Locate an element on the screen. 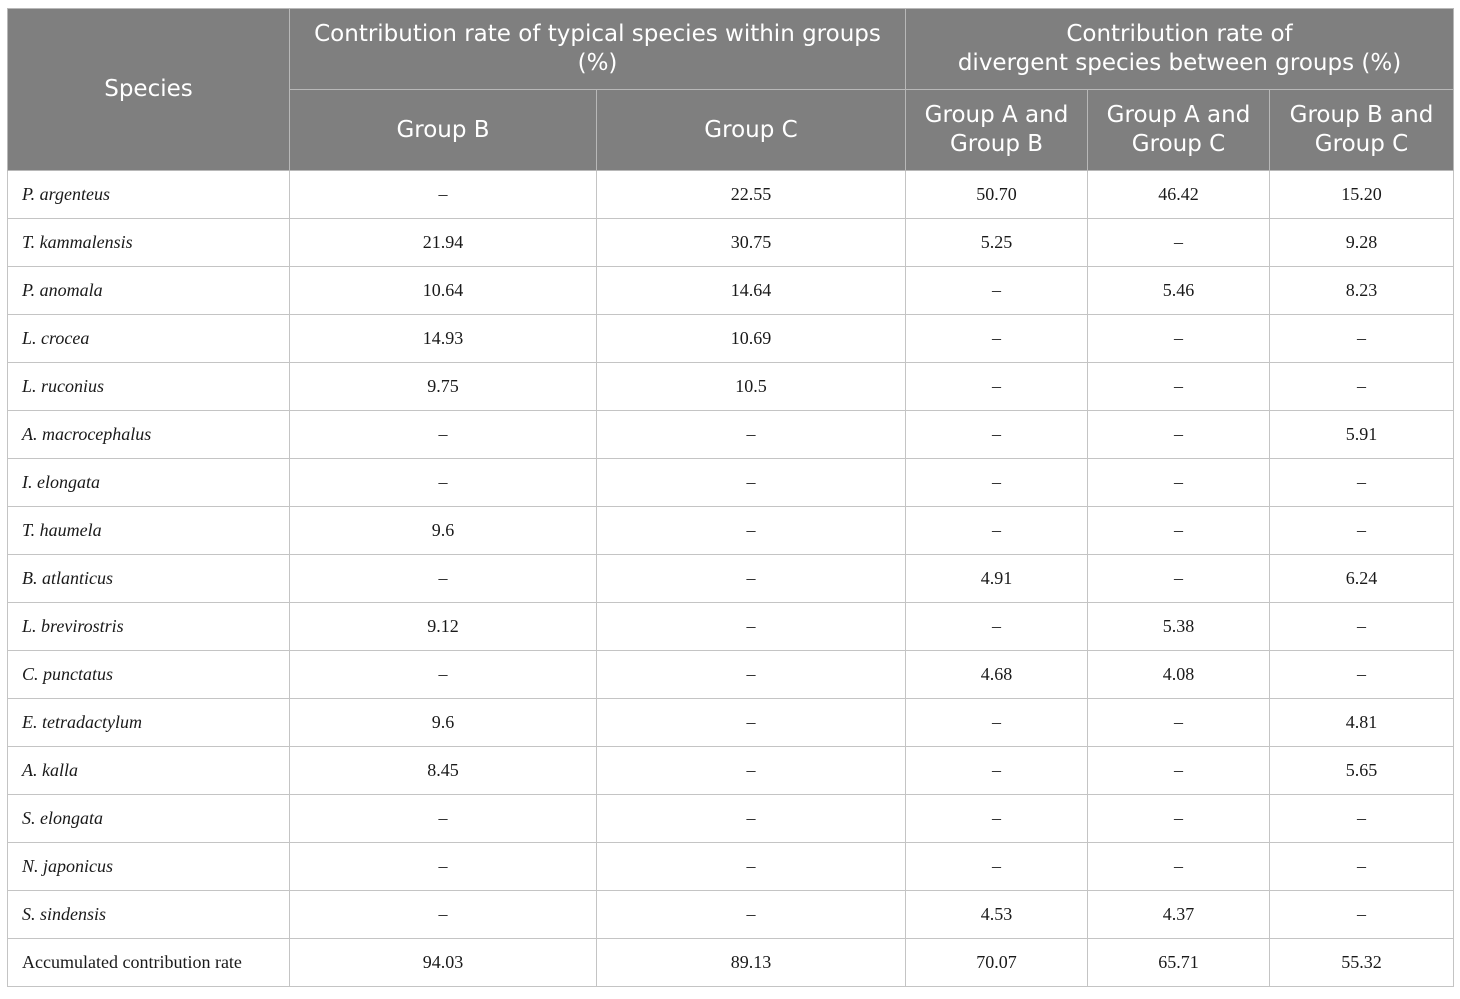 This screenshot has width=1460, height=999. table-row: L. ruconius 9.75 10.5– – – is located at coordinates (730, 386).